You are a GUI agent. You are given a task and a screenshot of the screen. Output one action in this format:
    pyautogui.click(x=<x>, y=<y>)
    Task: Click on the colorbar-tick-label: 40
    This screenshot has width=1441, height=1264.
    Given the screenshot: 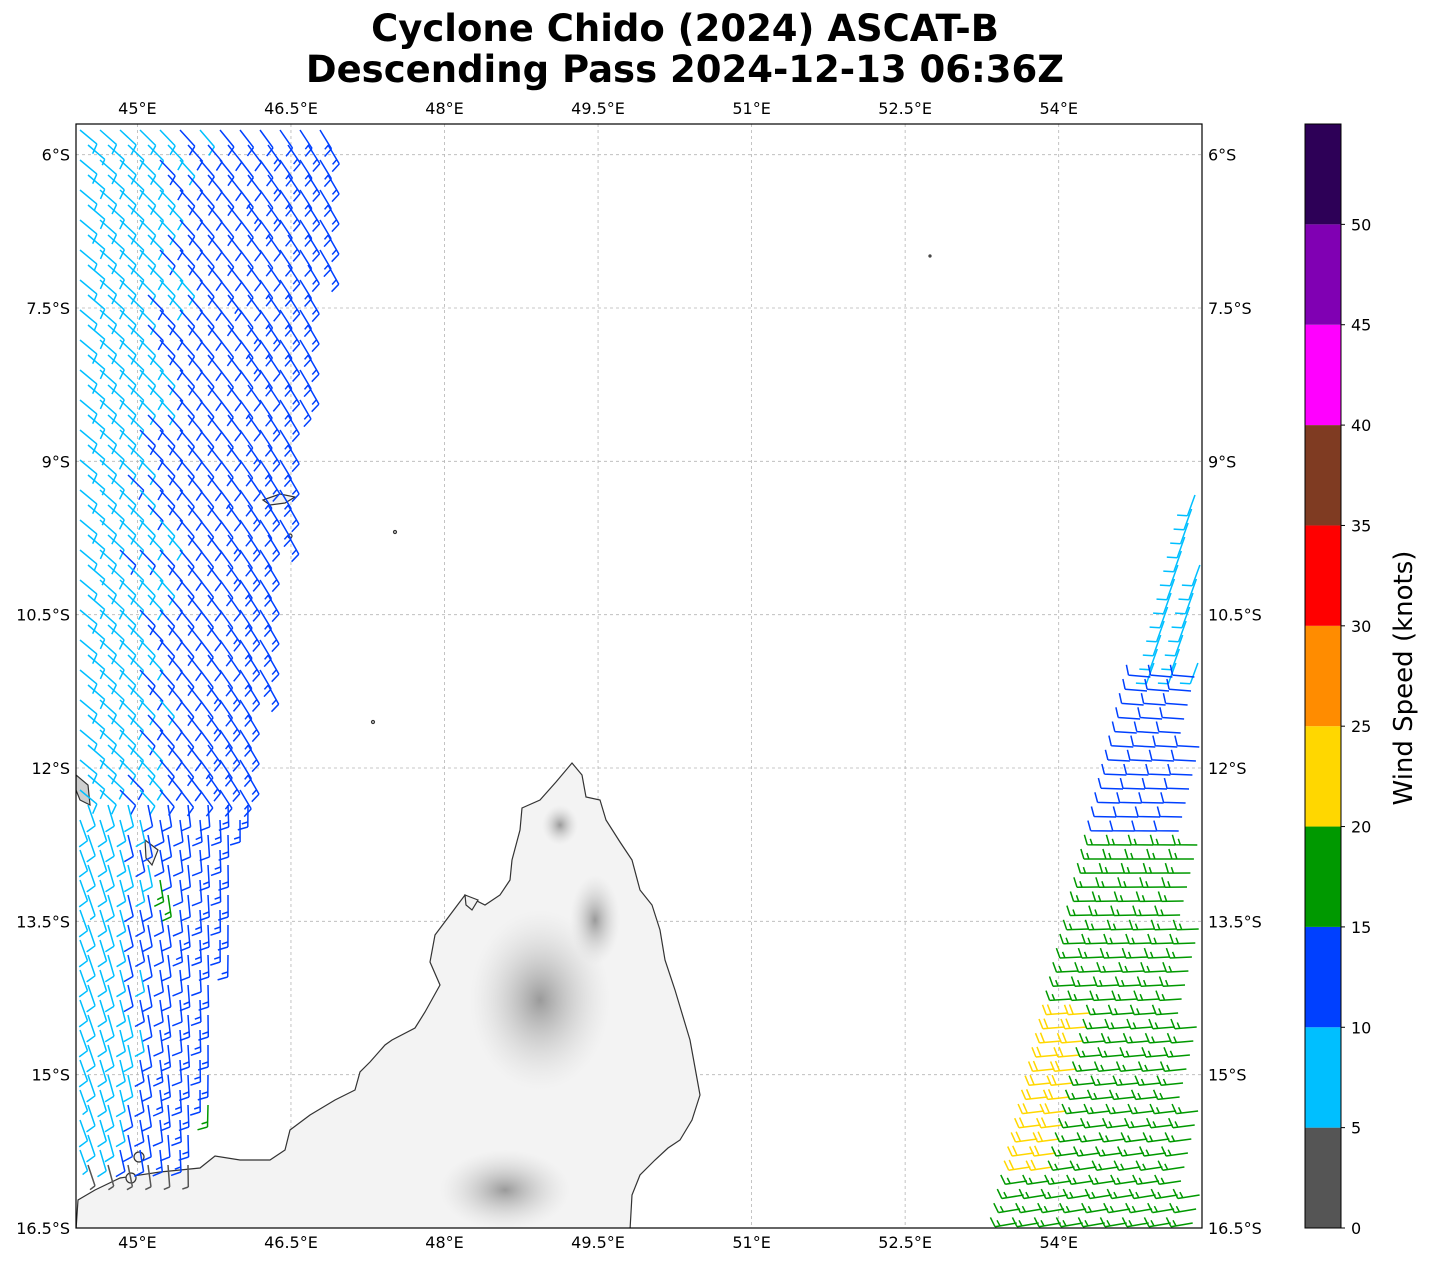 What is the action you would take?
    pyautogui.click(x=1361, y=425)
    